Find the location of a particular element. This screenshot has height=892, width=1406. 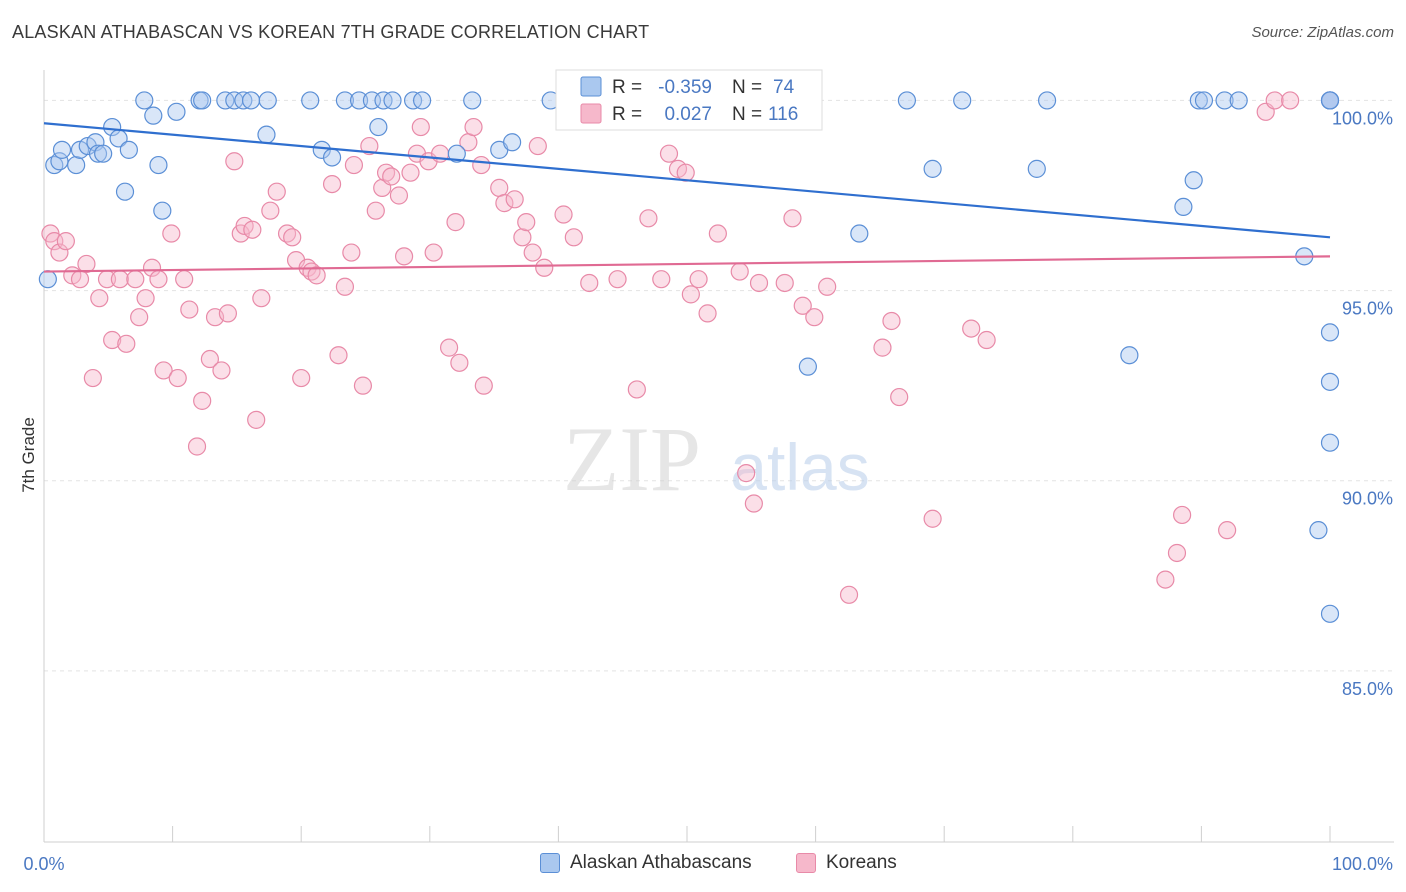

stats-r-label-blue: R = is located at coordinates (627, 87).